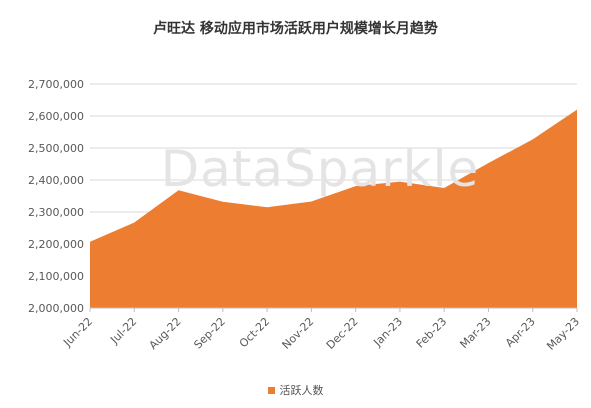 This screenshot has height=408, width=591. Describe the element at coordinates (298, 333) in the screenshot. I see `x-tick-label: Nov-22` at that location.